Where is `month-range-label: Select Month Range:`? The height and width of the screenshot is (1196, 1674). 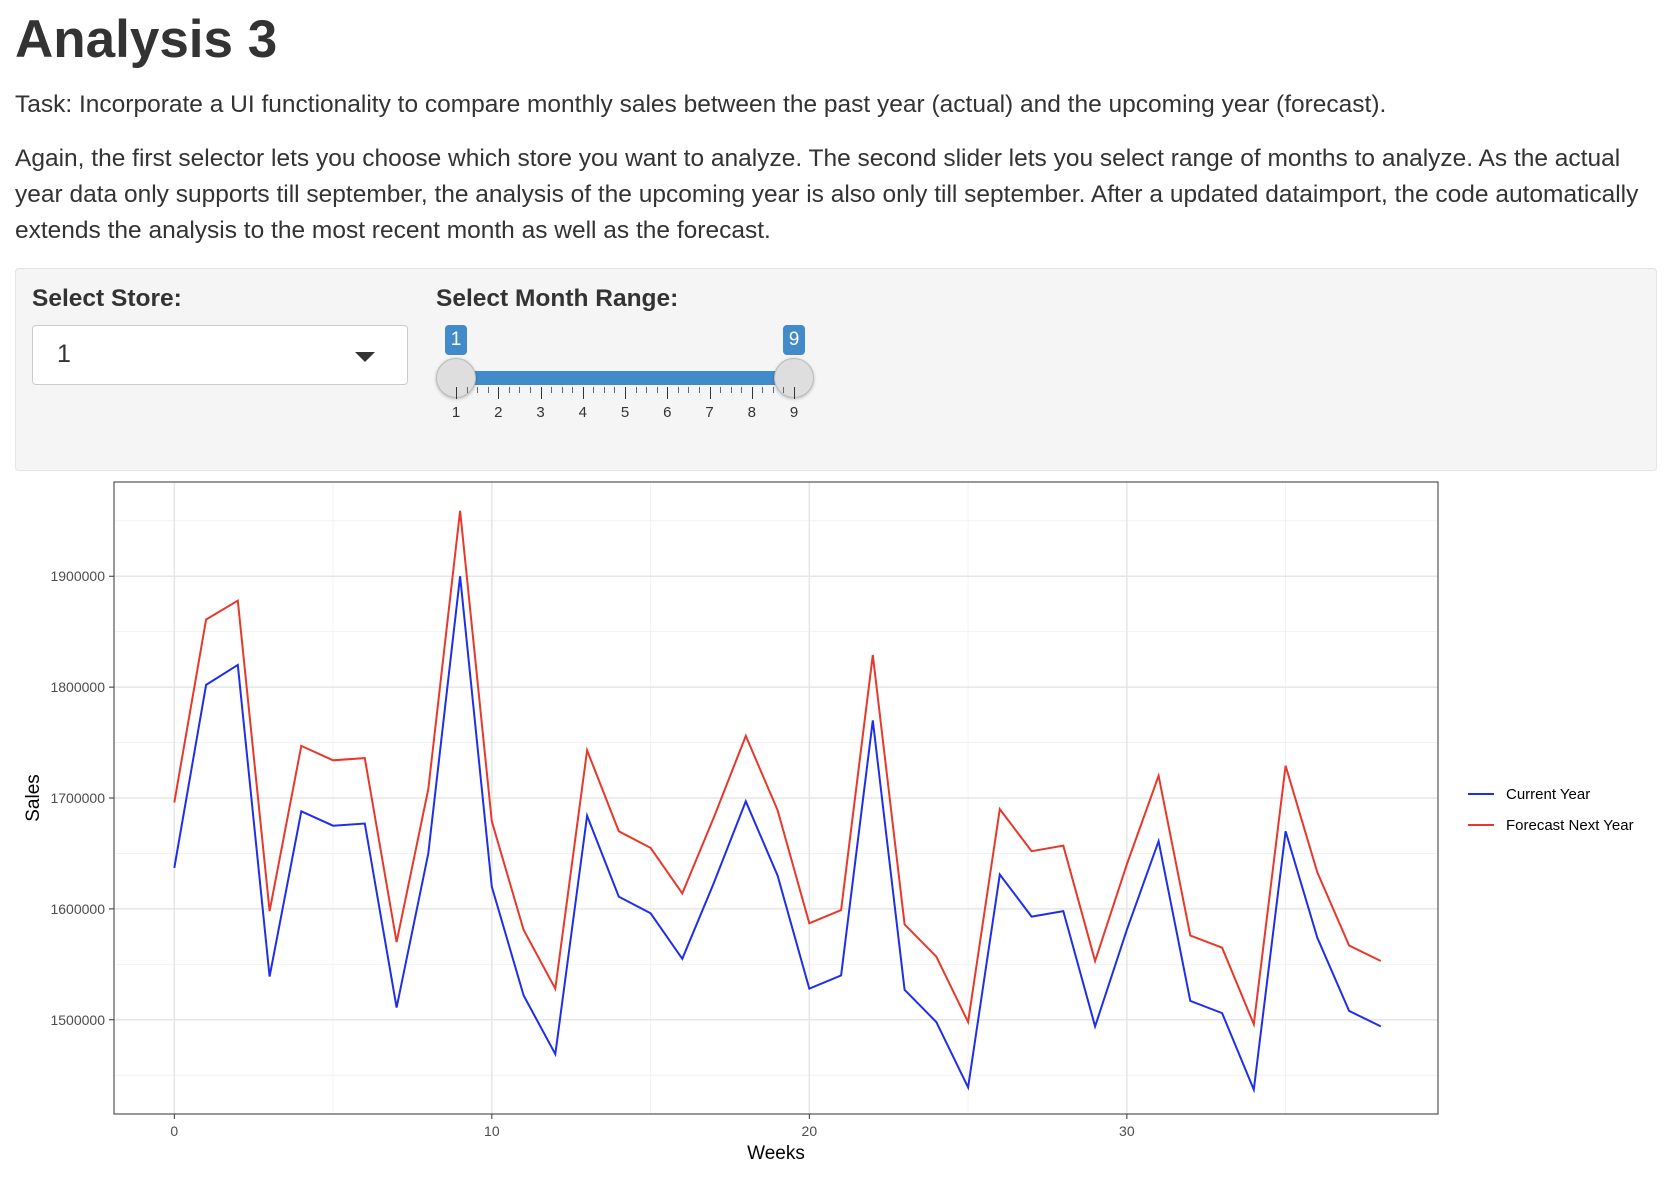
month-range-label: Select Month Range: is located at coordinates (557, 298).